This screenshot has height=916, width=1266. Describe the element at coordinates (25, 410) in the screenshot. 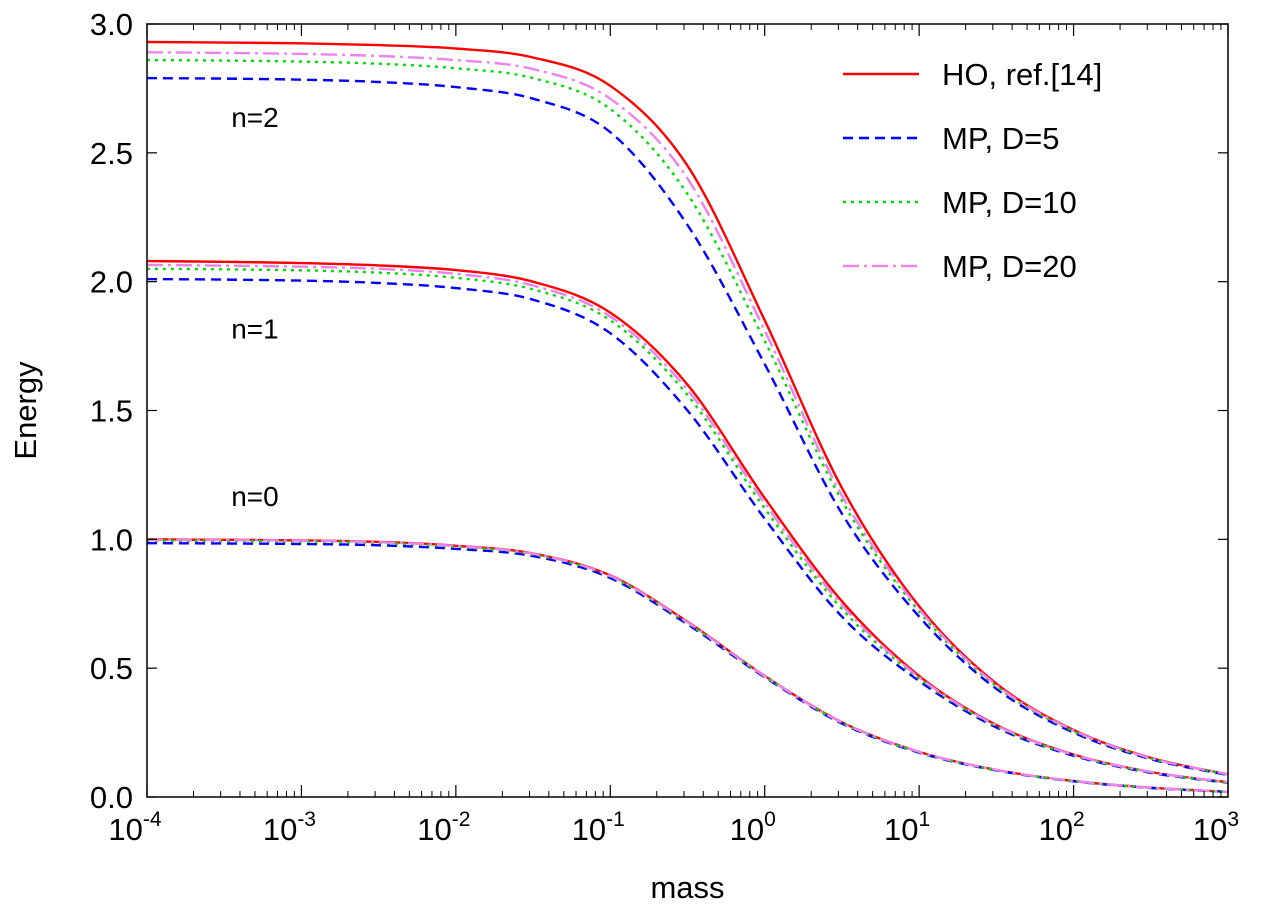

I see `y-axis-title: Energy` at that location.